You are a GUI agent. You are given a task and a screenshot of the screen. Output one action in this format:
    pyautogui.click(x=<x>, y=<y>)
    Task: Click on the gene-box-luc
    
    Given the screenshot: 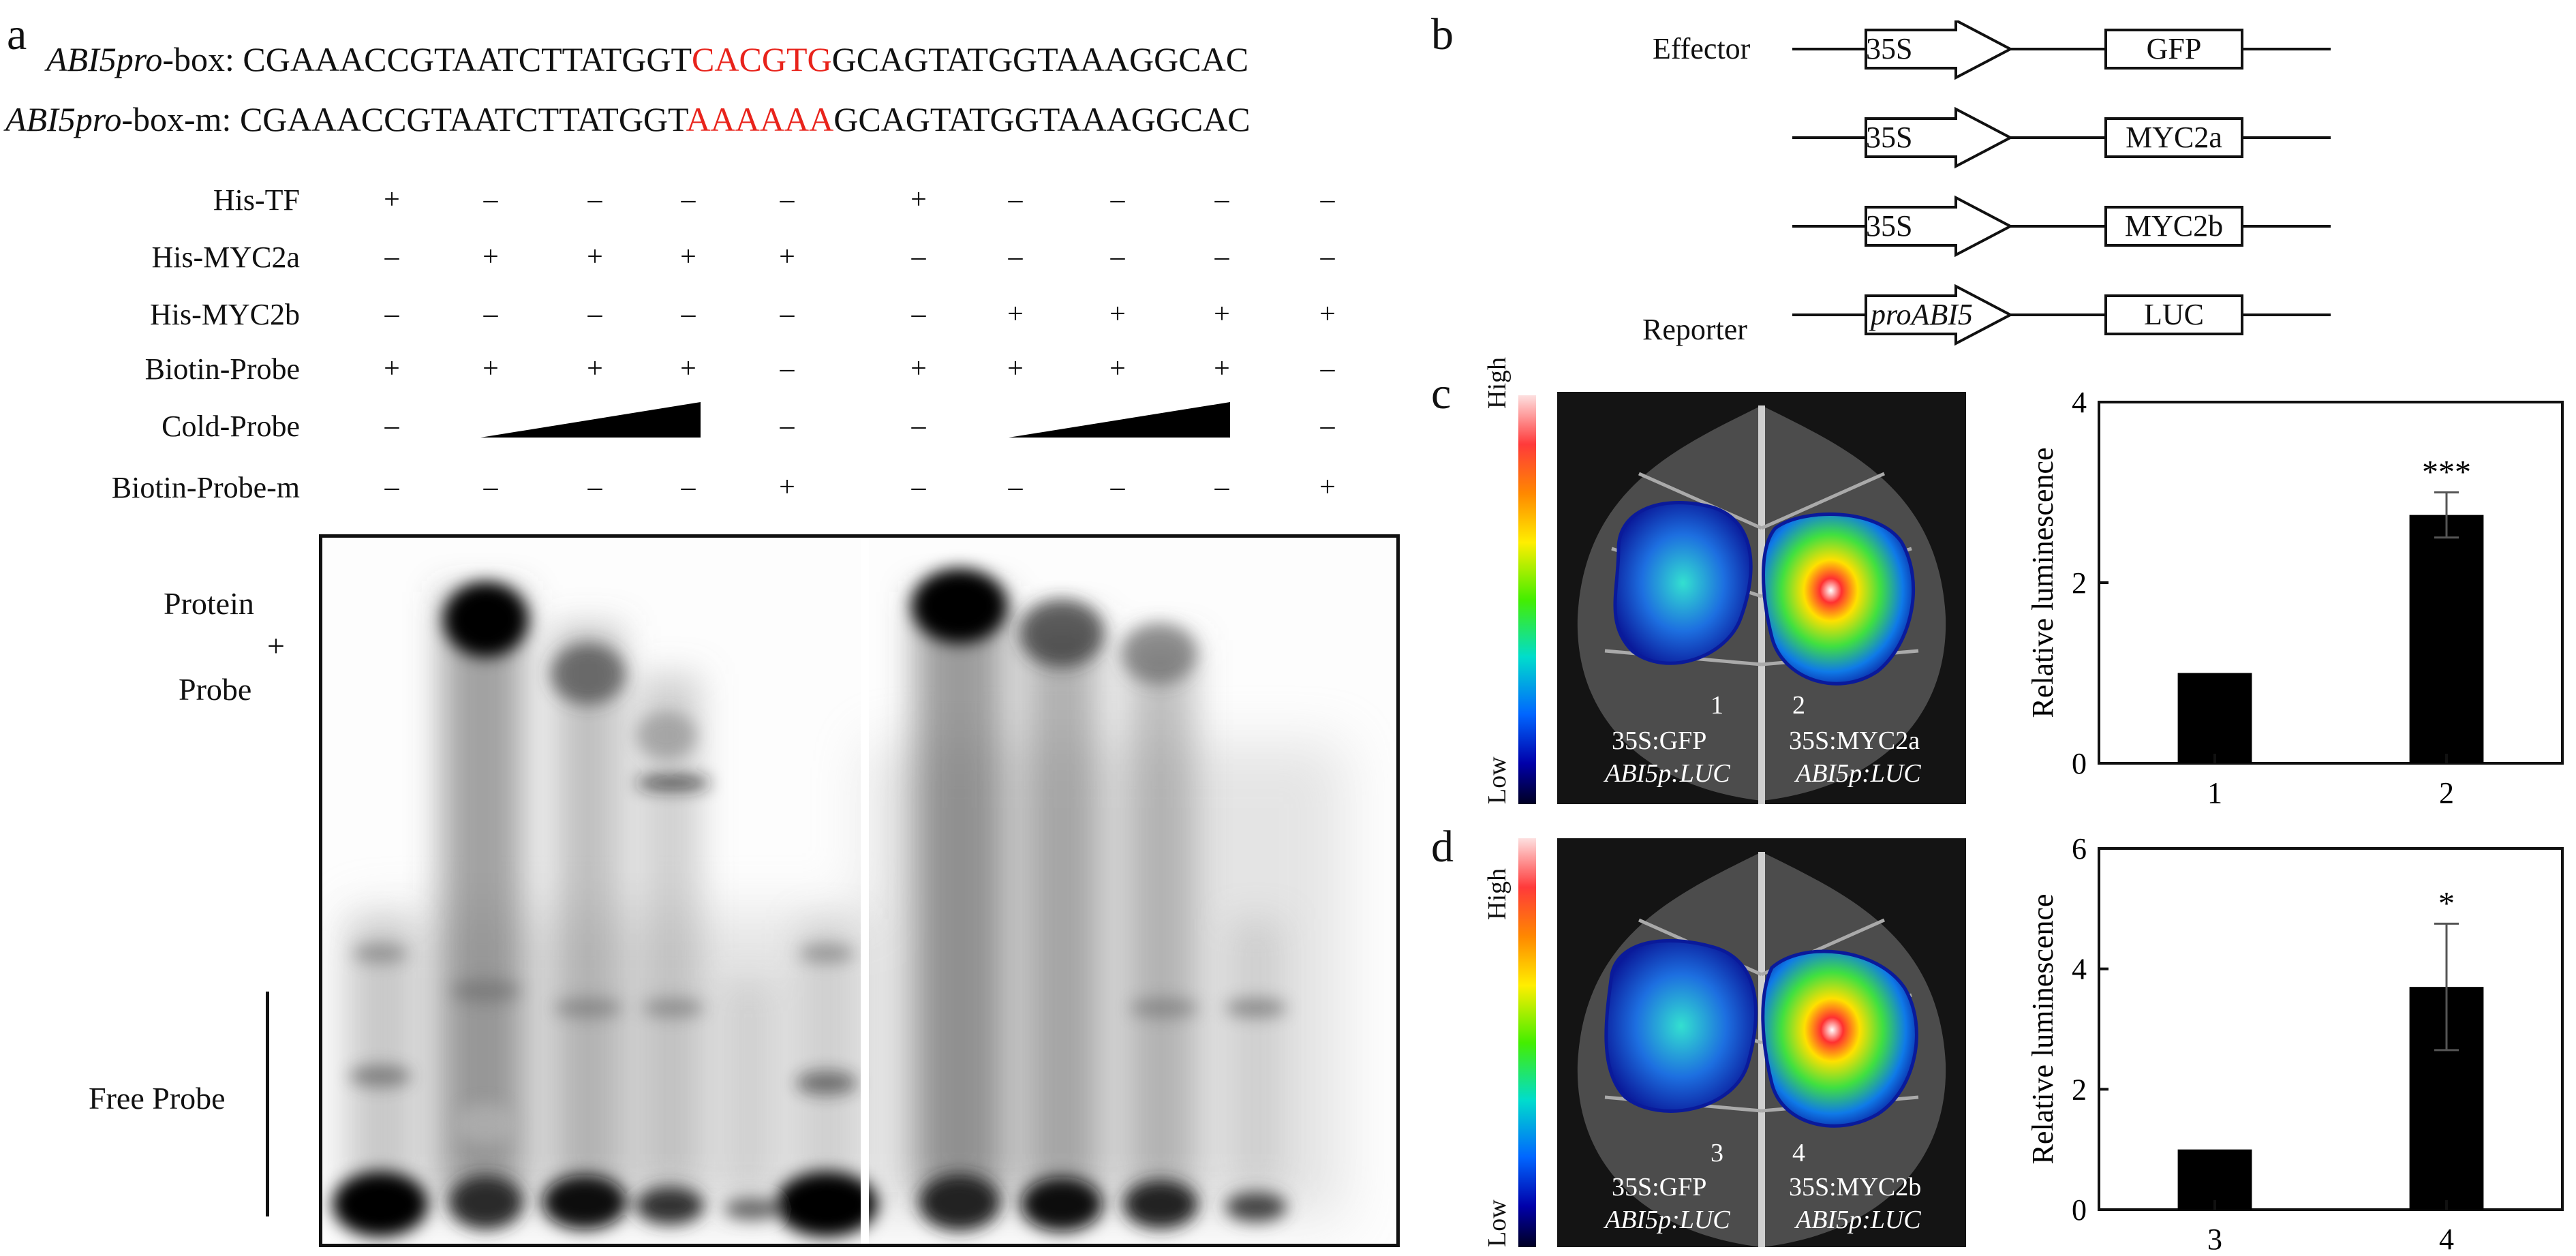 What is the action you would take?
    pyautogui.click(x=2173, y=315)
    